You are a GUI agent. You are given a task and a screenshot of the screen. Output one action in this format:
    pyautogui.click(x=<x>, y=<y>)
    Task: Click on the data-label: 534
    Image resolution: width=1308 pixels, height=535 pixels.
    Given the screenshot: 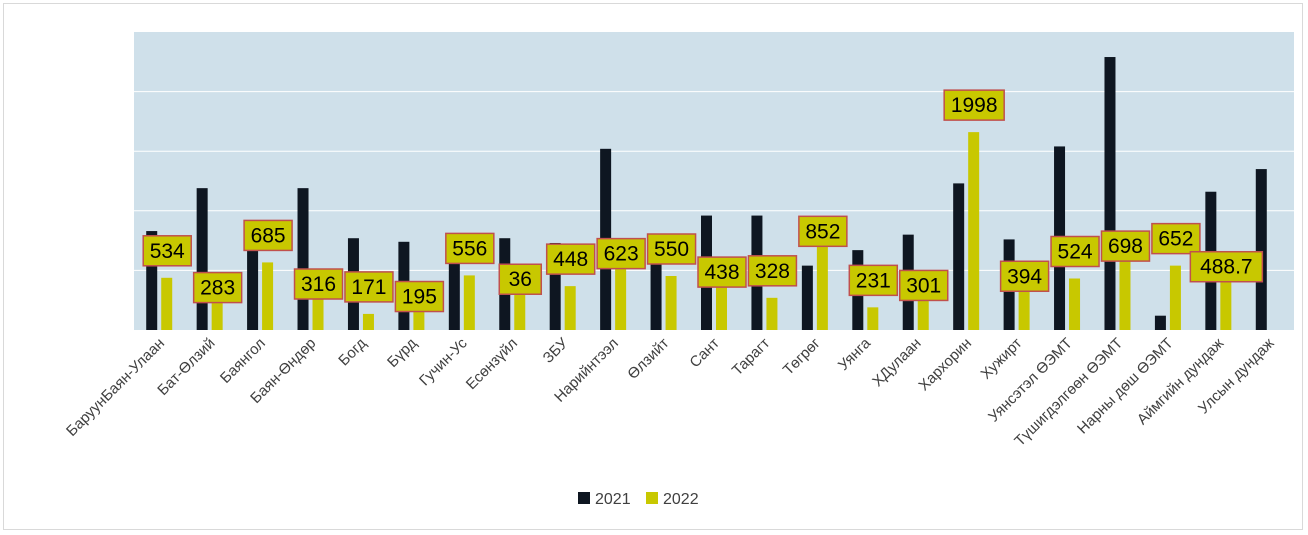 What is the action you would take?
    pyautogui.click(x=167, y=251)
    